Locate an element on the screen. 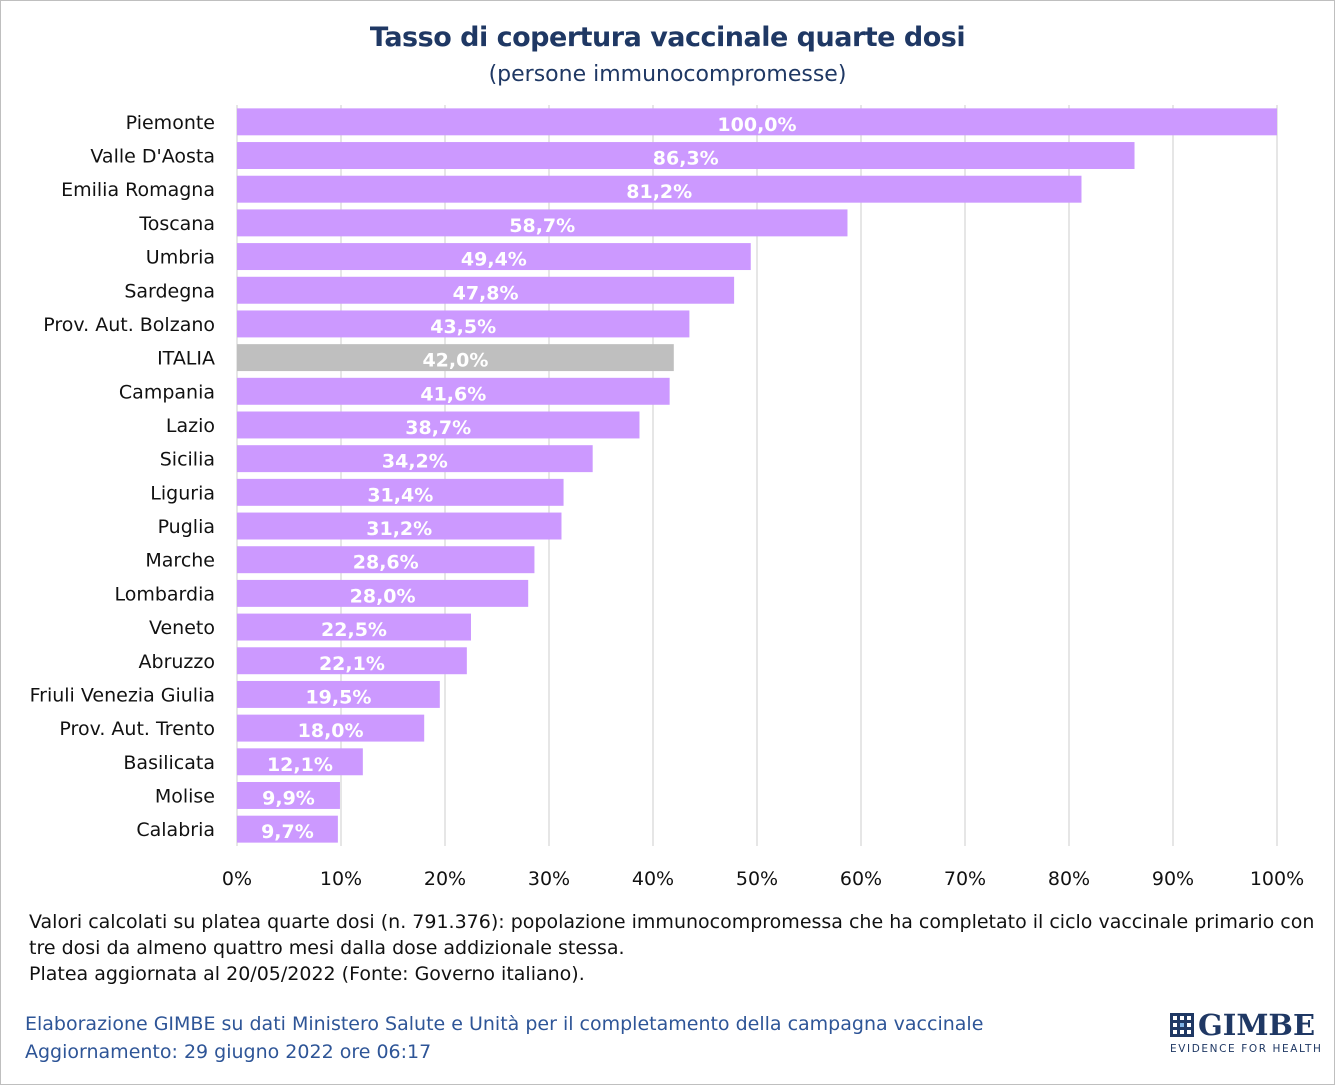  data-label: 38,7% is located at coordinates (438, 428).